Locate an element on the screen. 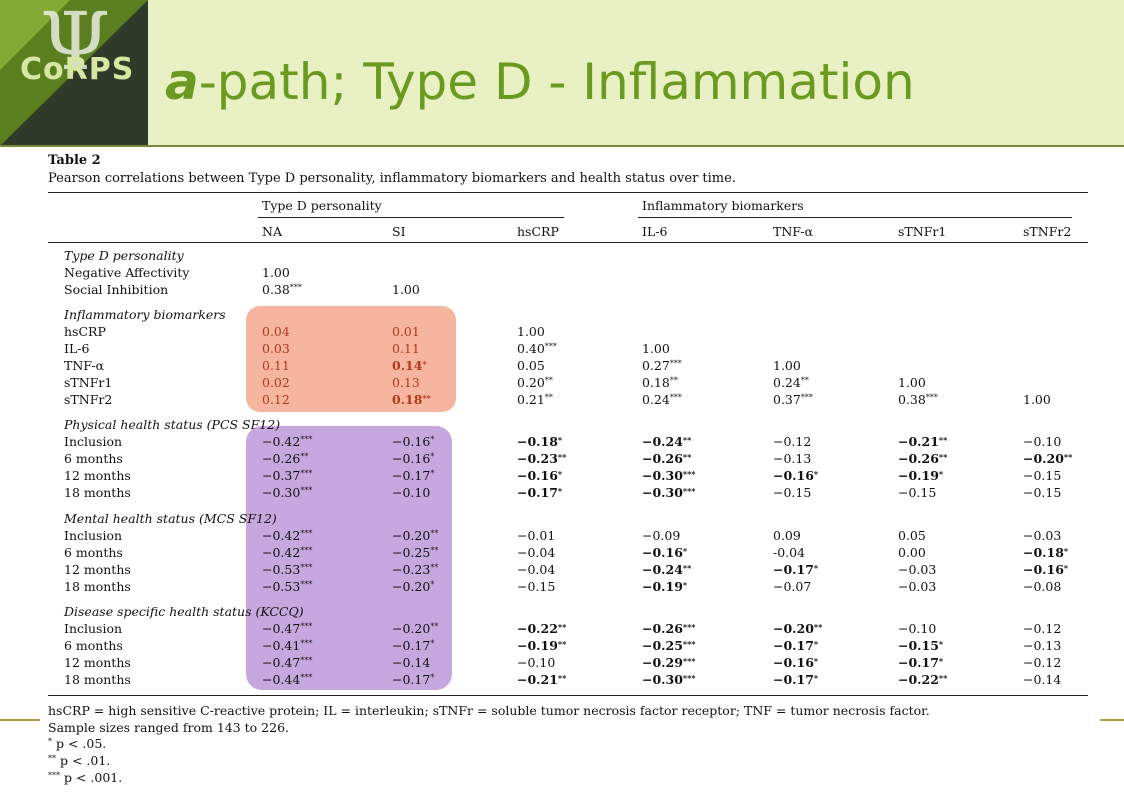 The width and height of the screenshot is (1124, 793). column-header: hsCRP is located at coordinates (538, 231).